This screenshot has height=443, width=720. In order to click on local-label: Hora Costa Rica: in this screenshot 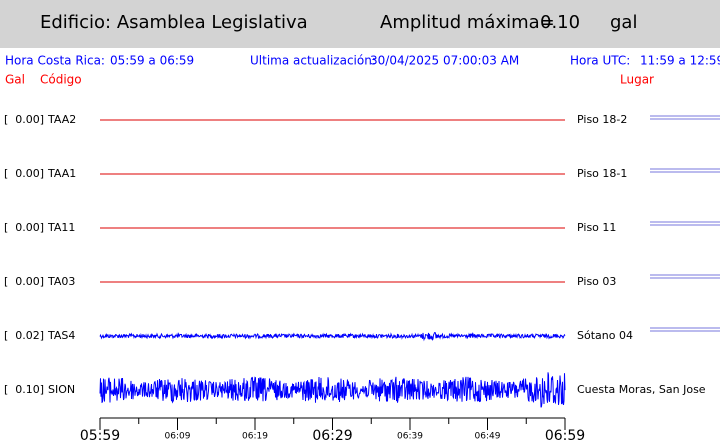, I will do `click(55, 61)`.